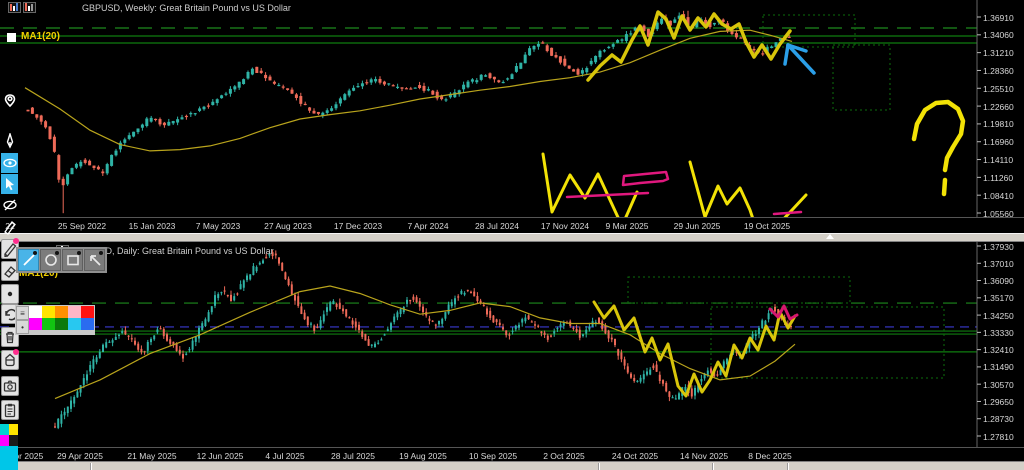 The height and width of the screenshot is (470, 1024). Describe the element at coordinates (564, 456) in the screenshot. I see `time-axis-label: 2 Oct 2025` at that location.